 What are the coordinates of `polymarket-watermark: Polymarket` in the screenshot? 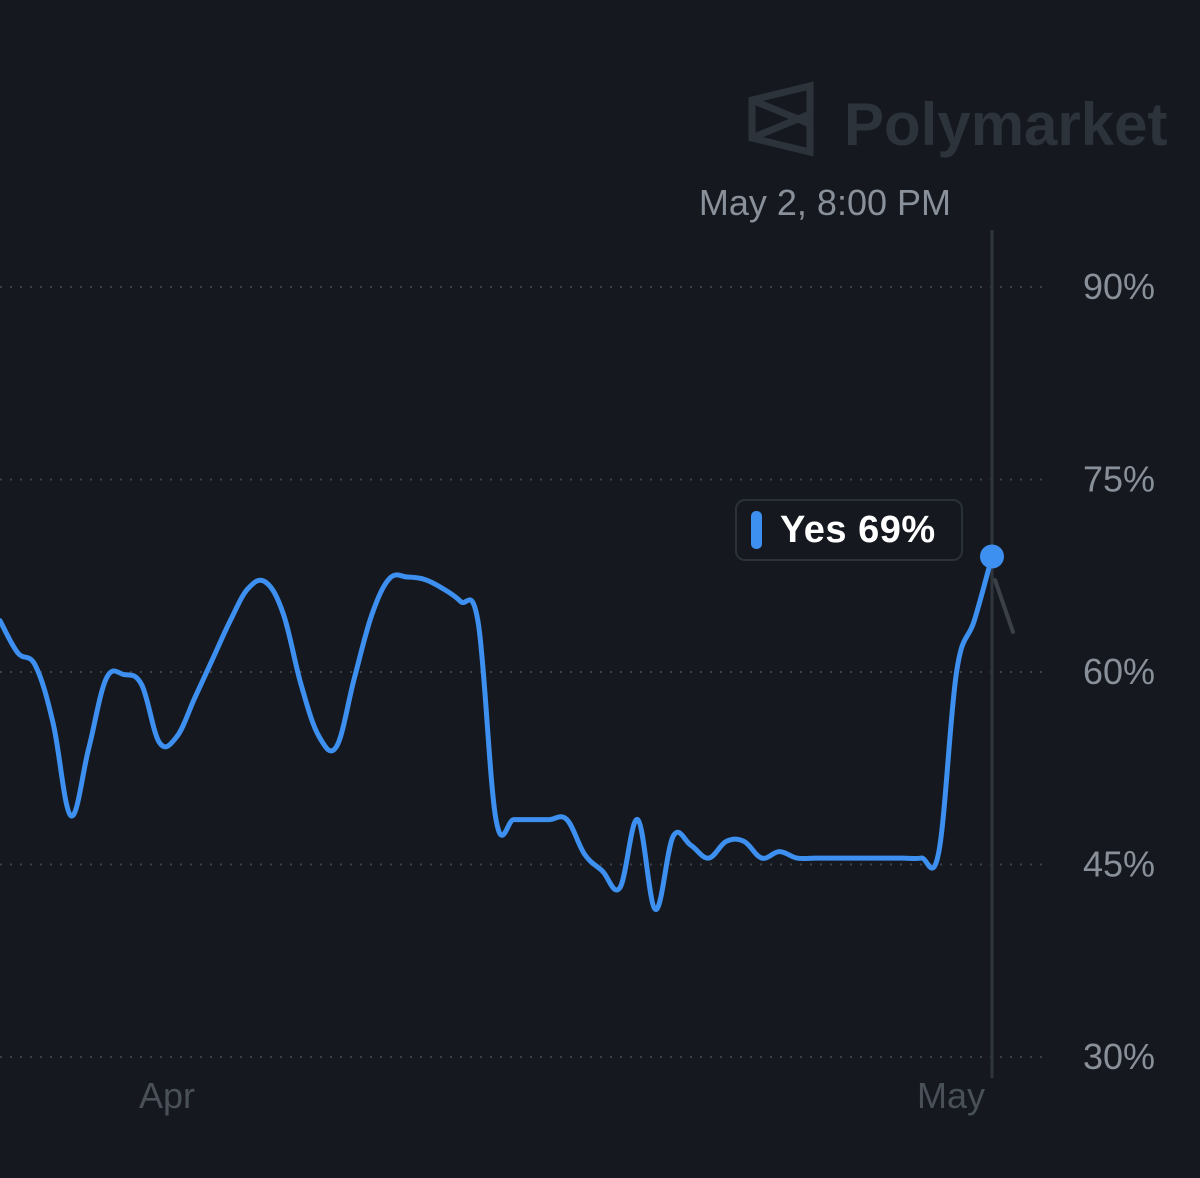 It's located at (958, 119).